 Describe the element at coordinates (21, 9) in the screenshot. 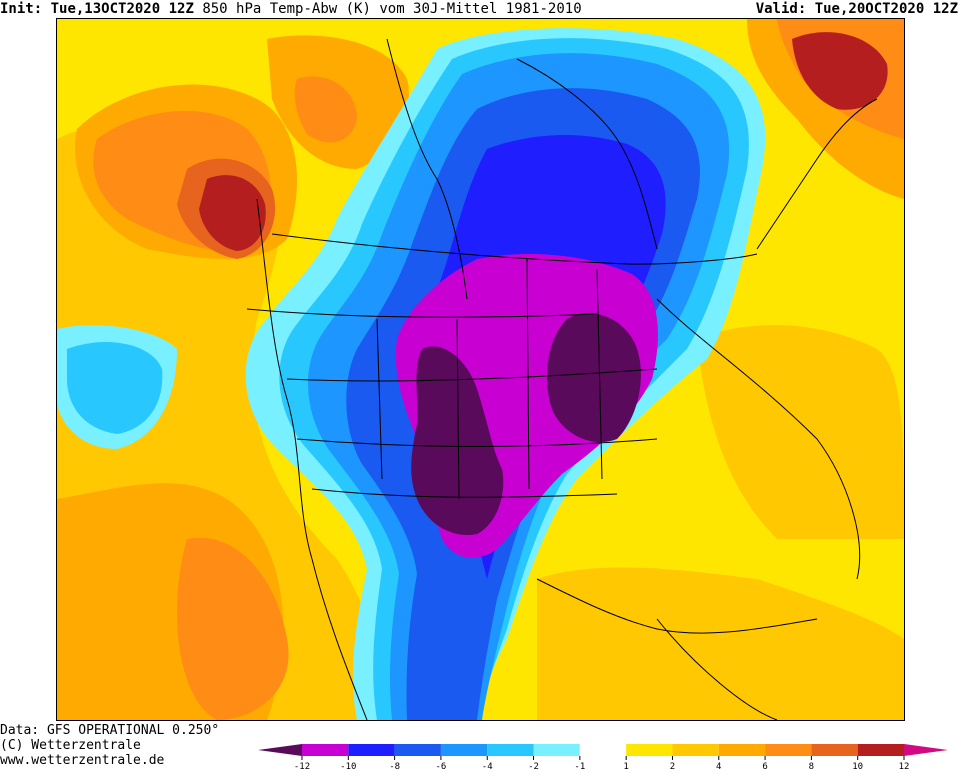

I see `init-label: Init:` at that location.